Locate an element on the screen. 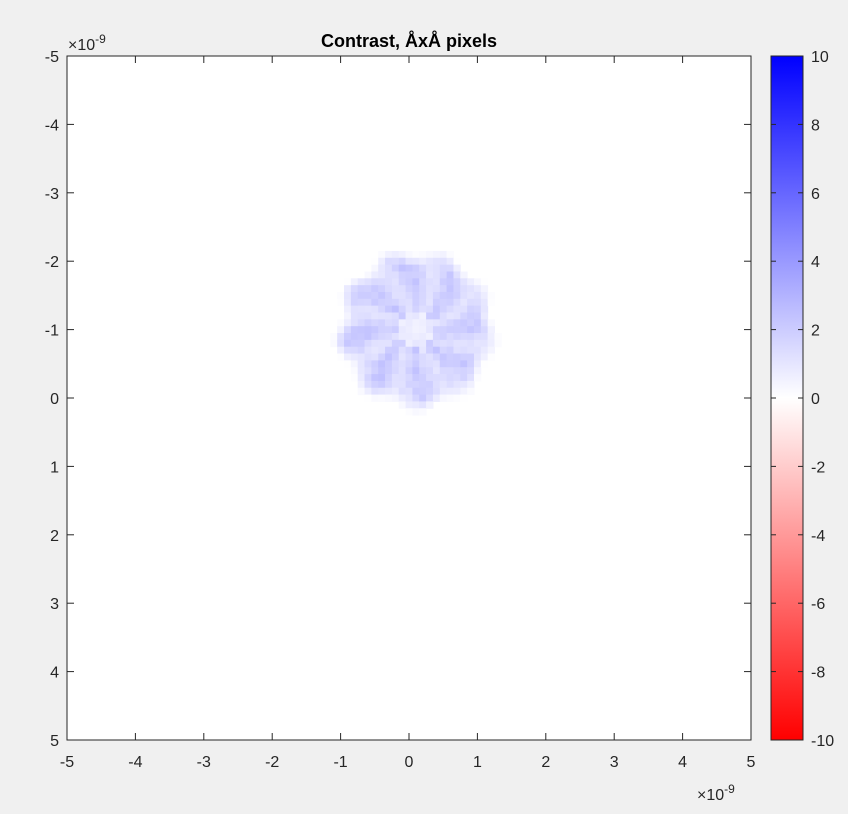 This screenshot has width=848, height=814. x-tick-label: 2 is located at coordinates (545, 762).